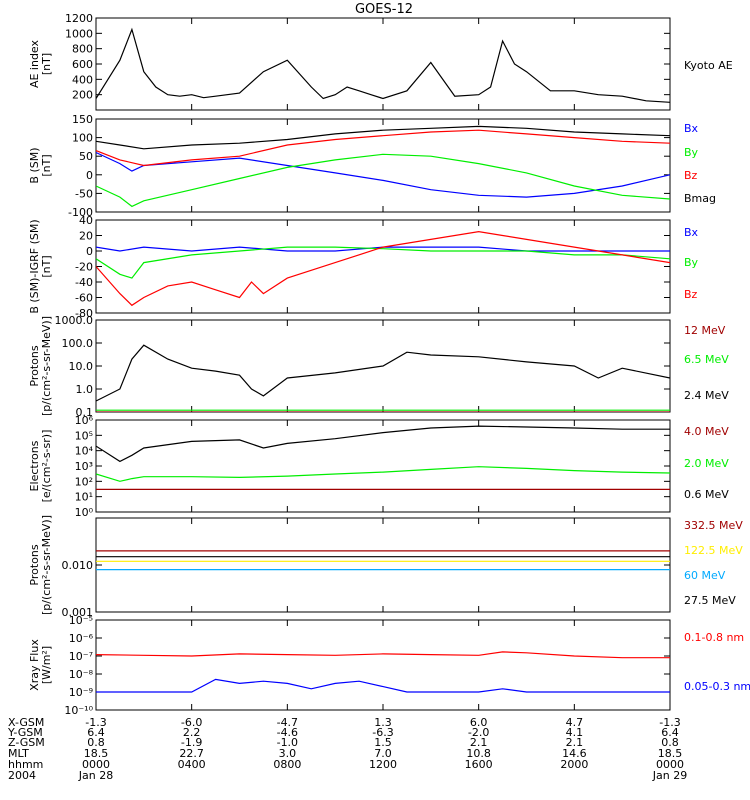 This screenshot has width=750, height=800. What do you see at coordinates (383, 742) in the screenshot?
I see `axis-value: 1.5` at bounding box center [383, 742].